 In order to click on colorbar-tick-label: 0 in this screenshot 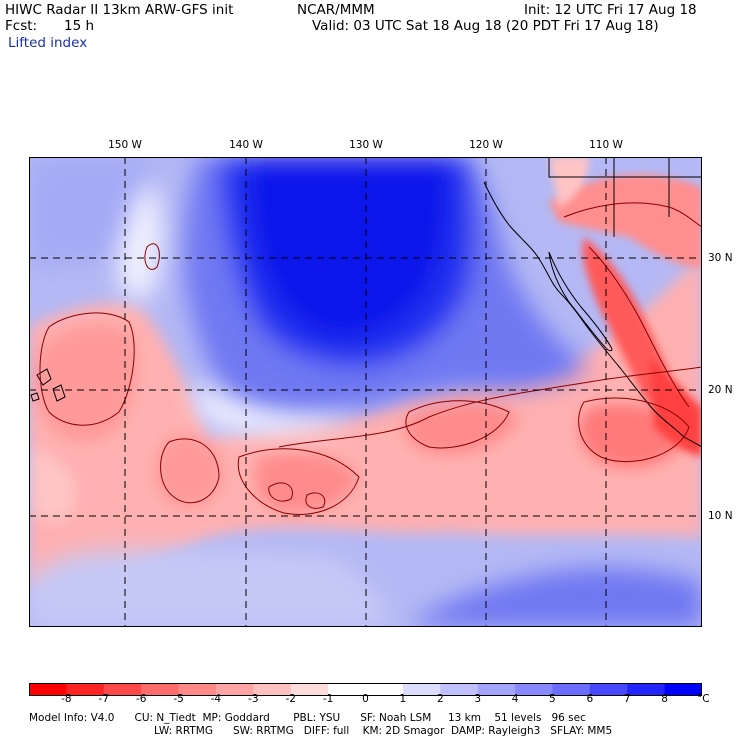, I will do `click(365, 699)`.